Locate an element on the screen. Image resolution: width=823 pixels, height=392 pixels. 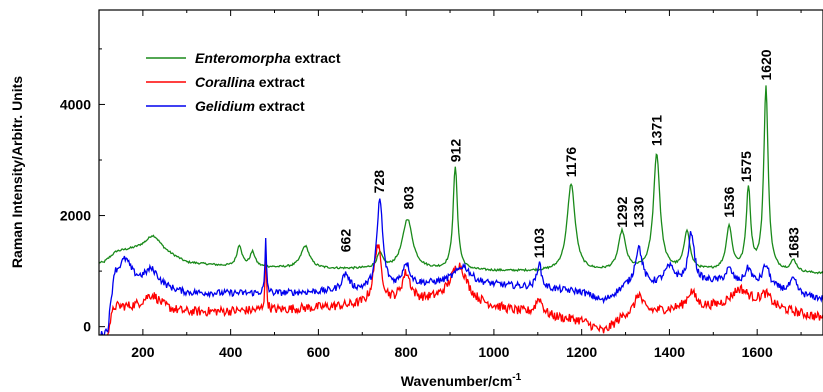
peak-label: 1292 is located at coordinates (622, 211).